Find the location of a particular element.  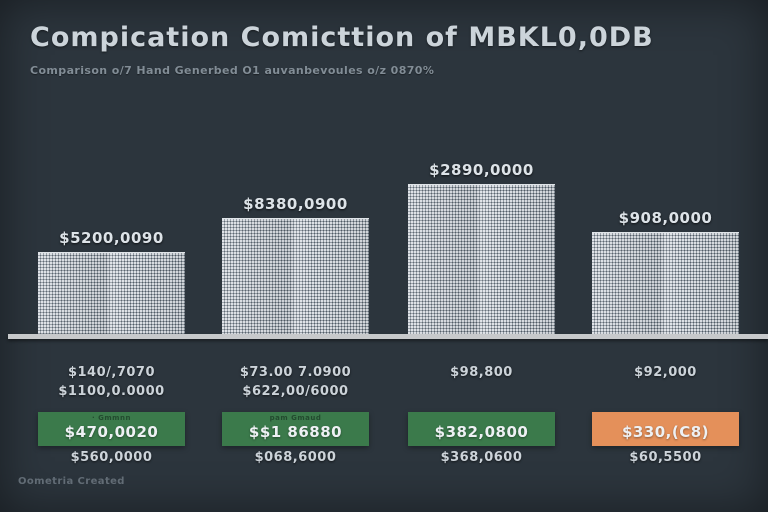

box-value: $470,0020 is located at coordinates (111, 432).